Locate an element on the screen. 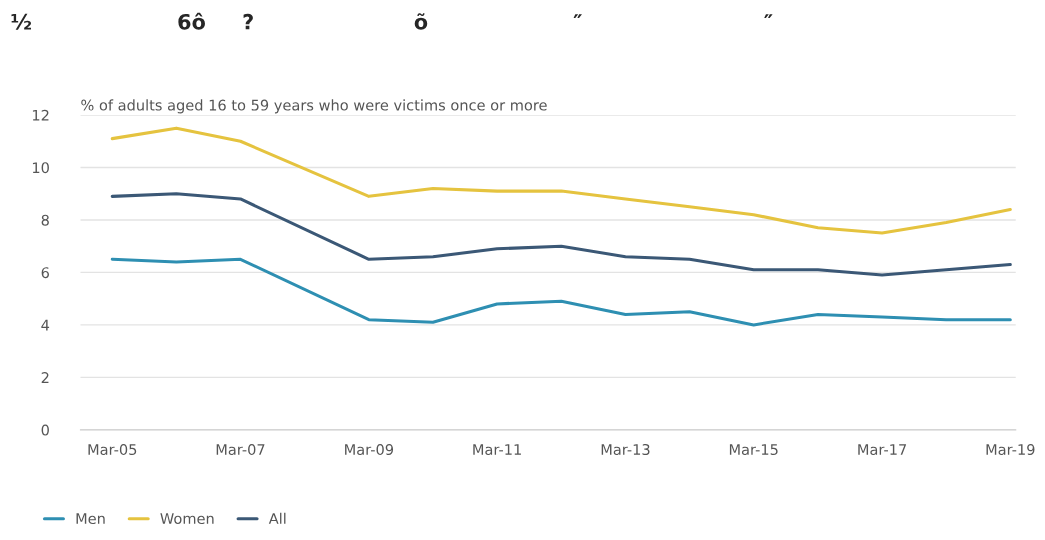 The width and height of the screenshot is (1045, 540). x-tick-label: Mar-13 is located at coordinates (625, 449).